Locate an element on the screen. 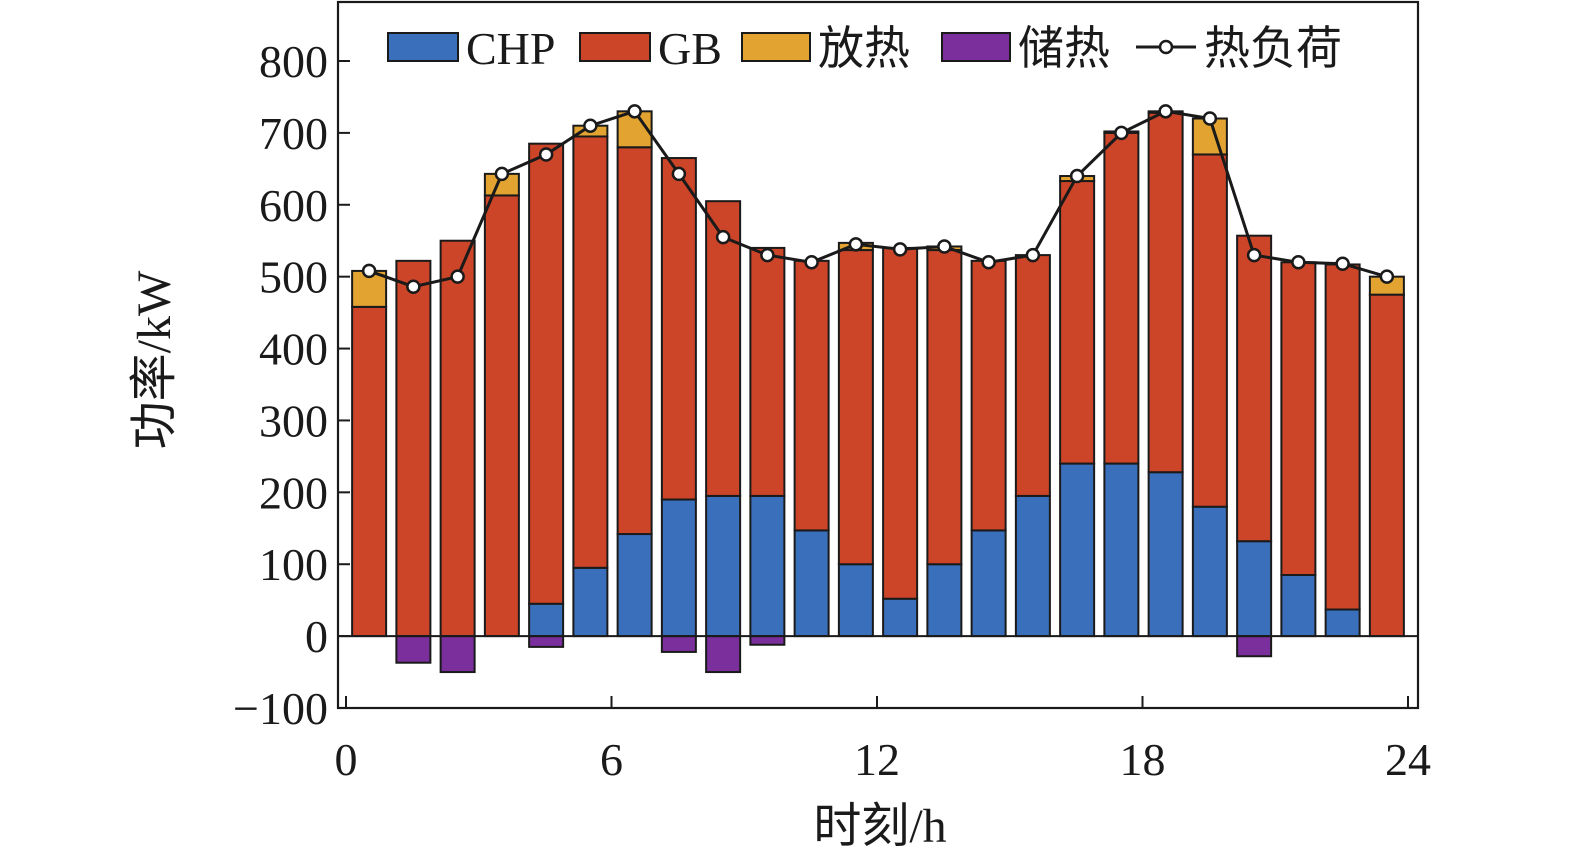 The height and width of the screenshot is (863, 1575). bar-GB-h15 is located at coordinates (988, 395).